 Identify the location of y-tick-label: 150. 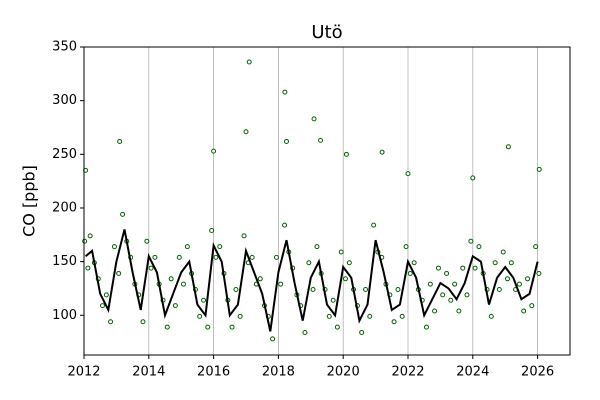
(64, 261).